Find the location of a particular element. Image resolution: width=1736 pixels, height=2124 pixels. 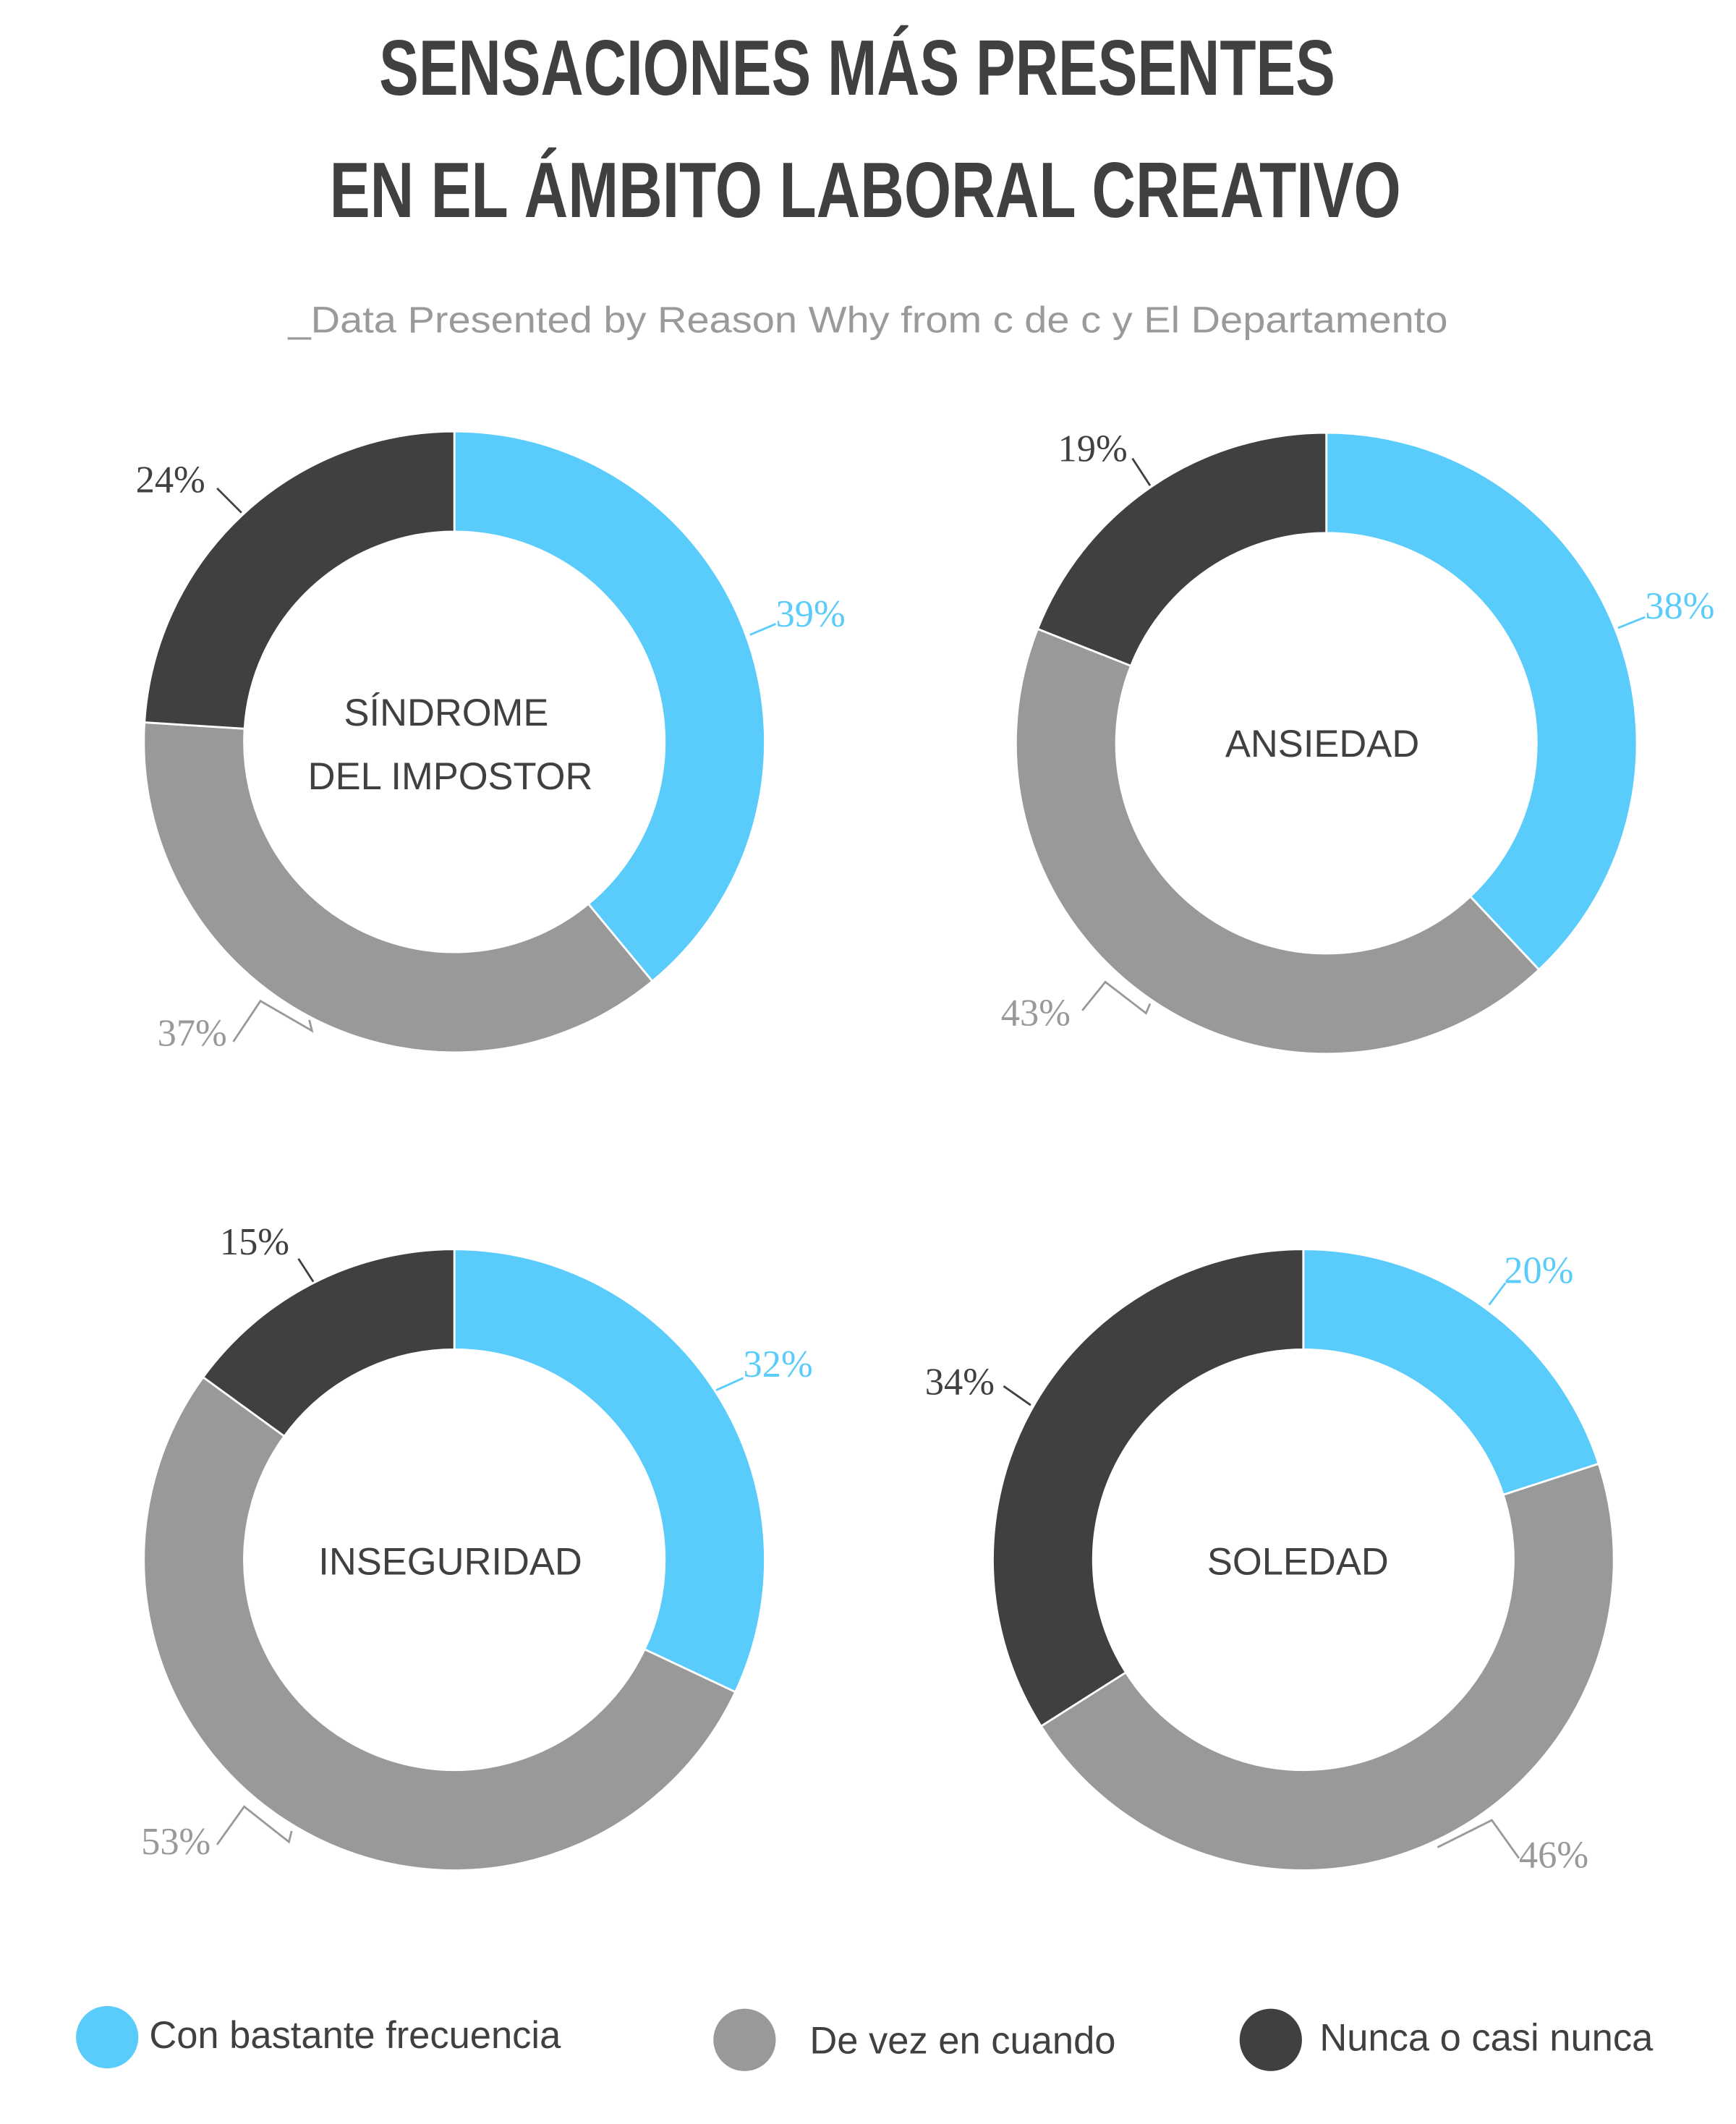

chart-1-title-line-2: DEL IMPOSTOR is located at coordinates (450, 776).